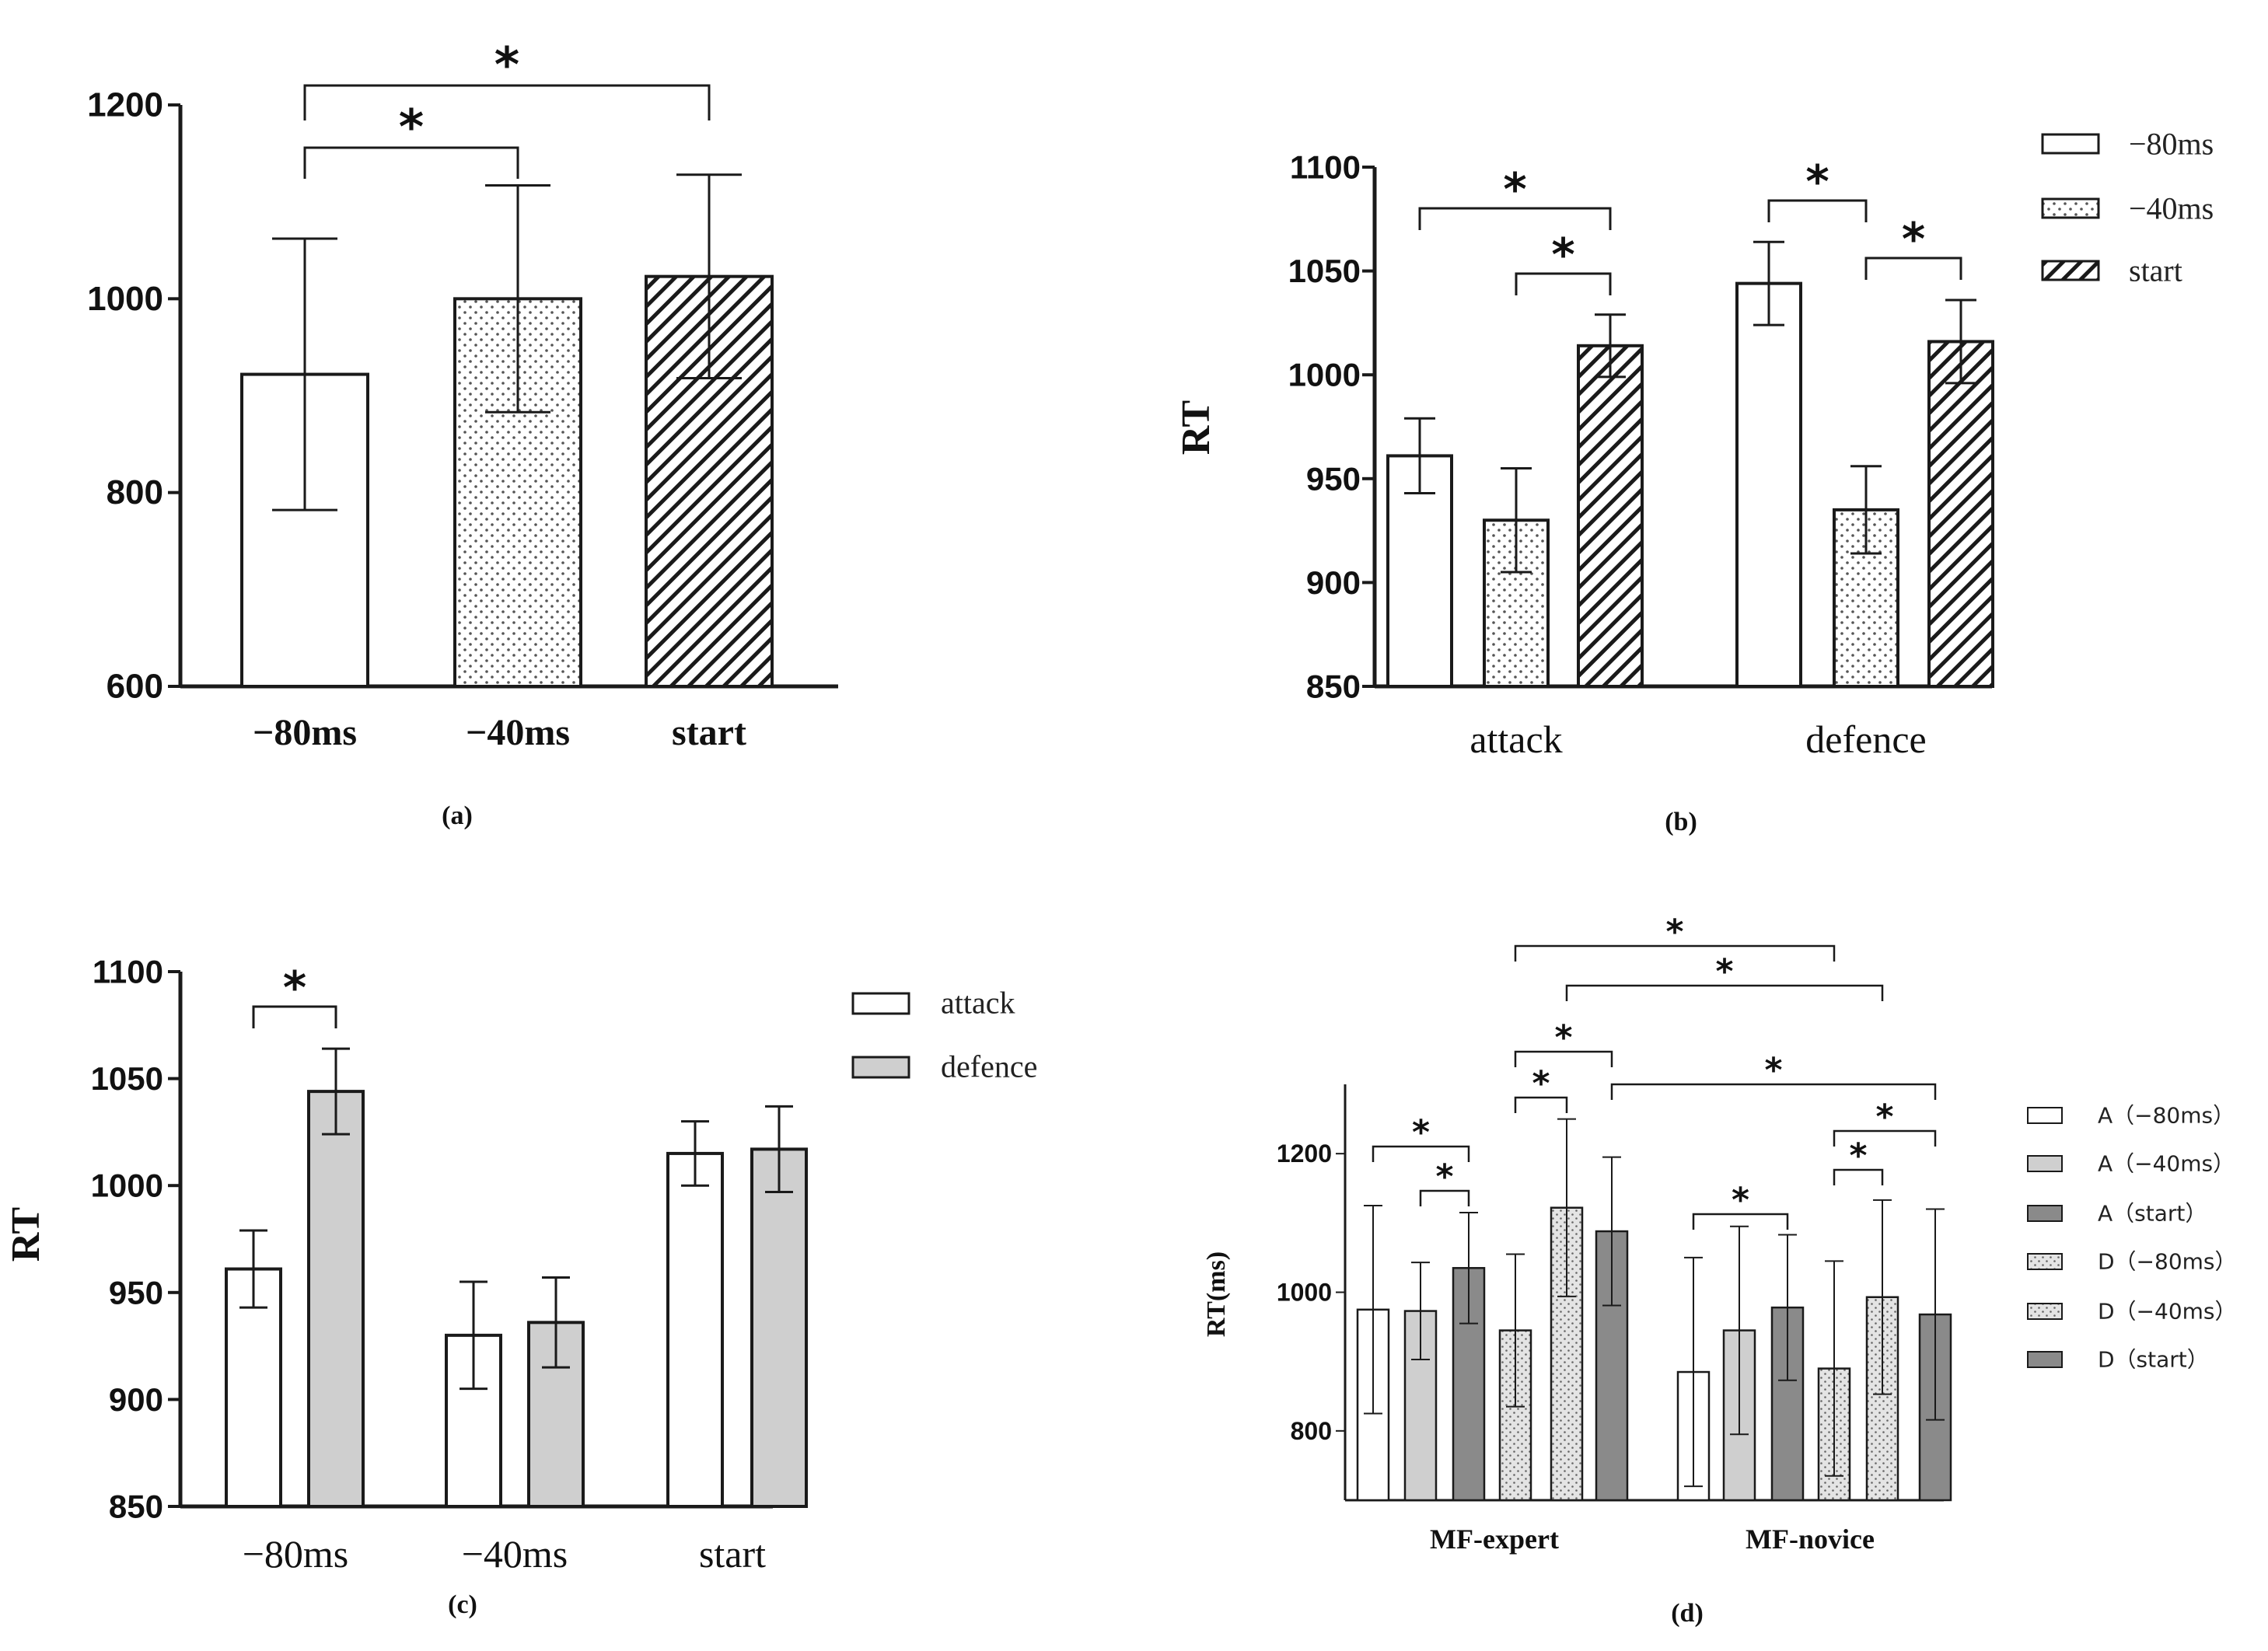 This screenshot has height=1651, width=2268. What do you see at coordinates (2152, 1214) in the screenshot?
I see `d-legend-label: A（start）` at bounding box center [2152, 1214].